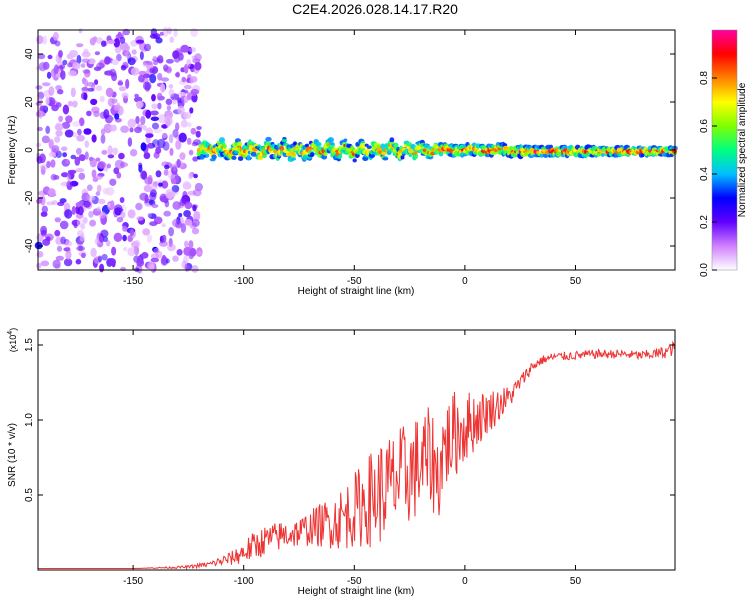 Image resolution: width=750 pixels, height=600 pixels. I want to click on colorbar-label: Normalized spectral amplitude, so click(742, 149).